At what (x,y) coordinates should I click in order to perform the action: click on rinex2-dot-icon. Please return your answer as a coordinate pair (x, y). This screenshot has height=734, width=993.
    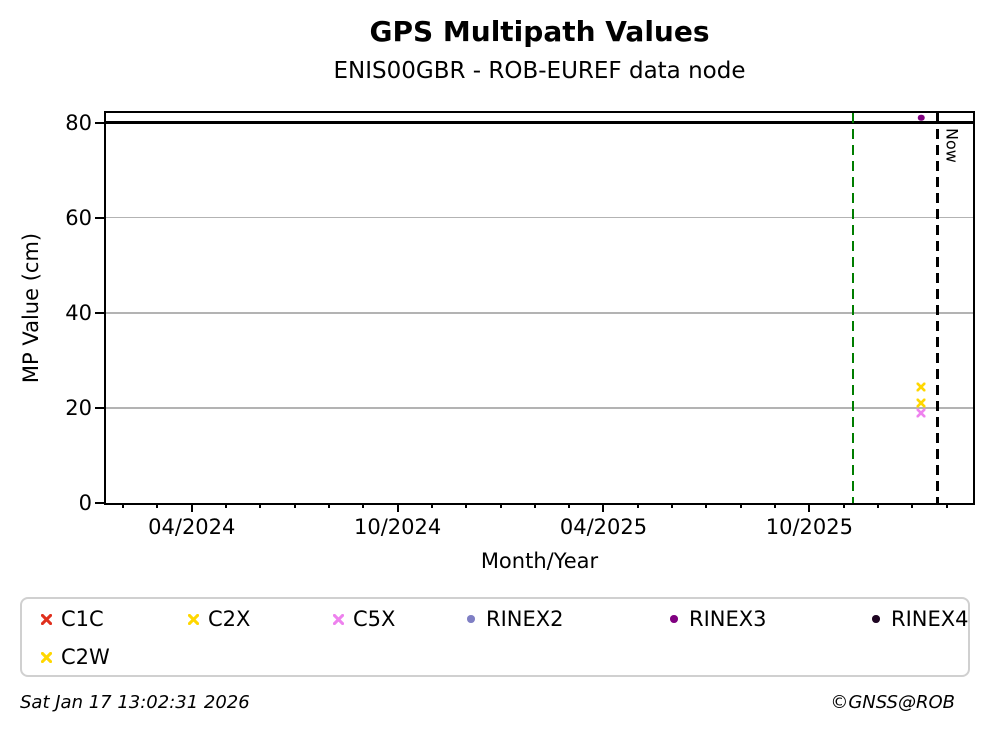
    Looking at the image, I should click on (471, 619).